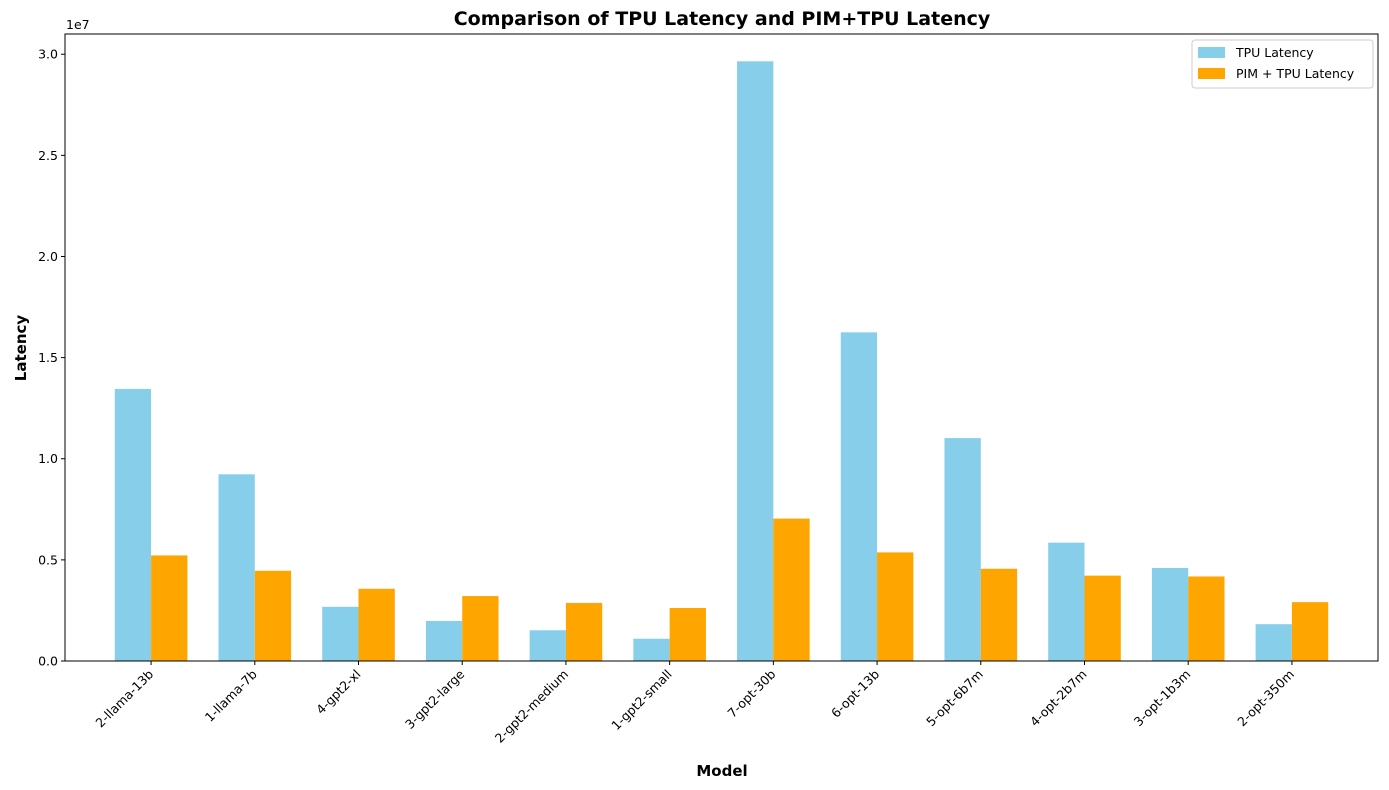 The height and width of the screenshot is (790, 1389). Describe the element at coordinates (236, 567) in the screenshot. I see `bar-tpu-1-llama-7b` at that location.